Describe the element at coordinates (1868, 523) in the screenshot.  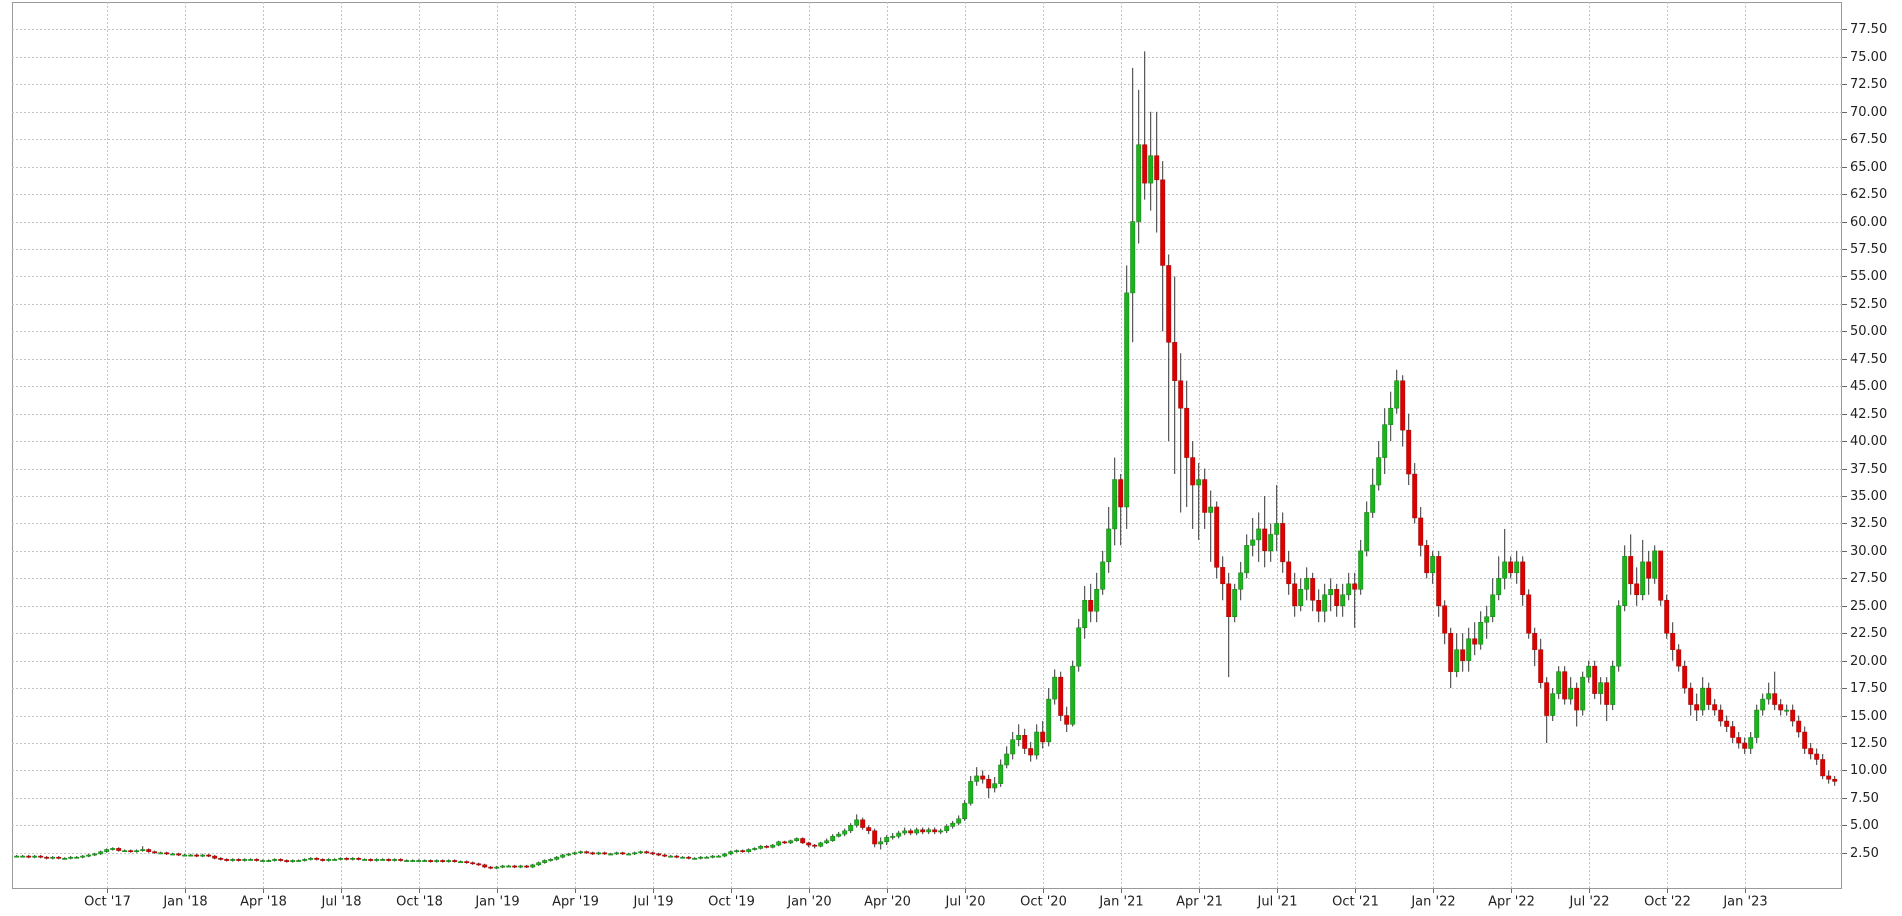
I see `y-tick-label: 32.50` at that location.